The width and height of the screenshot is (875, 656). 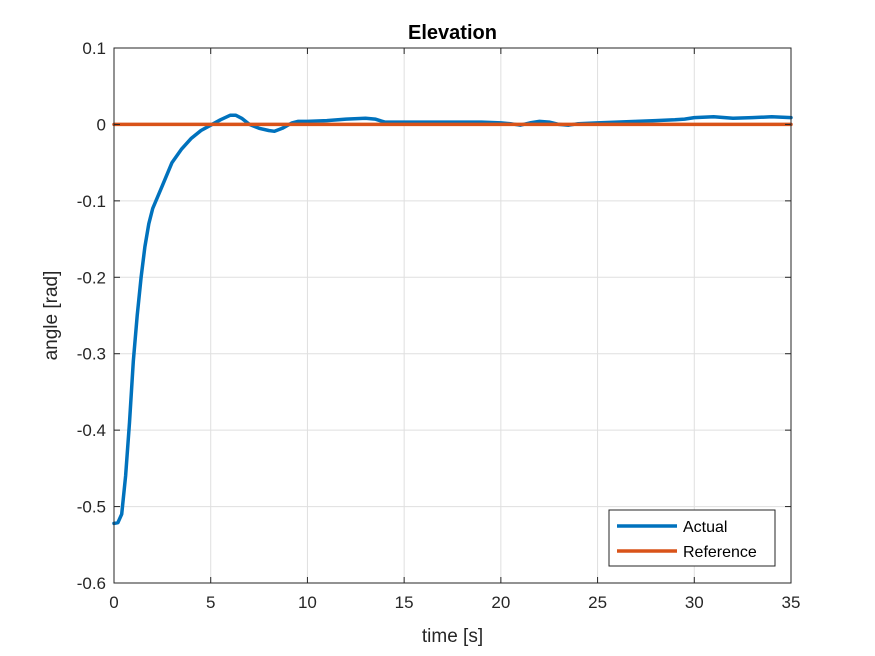 What do you see at coordinates (94, 48) in the screenshot?
I see `y-tick-label: 0.1` at bounding box center [94, 48].